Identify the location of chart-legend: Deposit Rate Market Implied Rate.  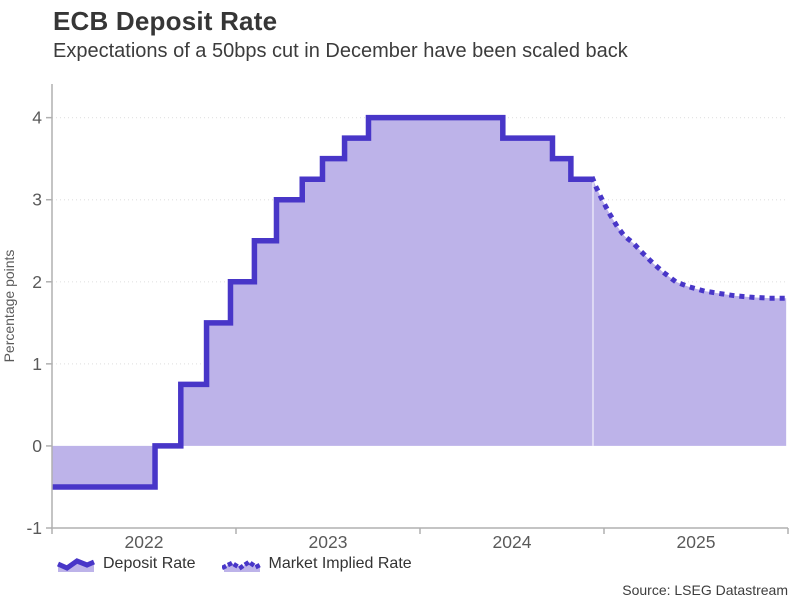
(234, 564).